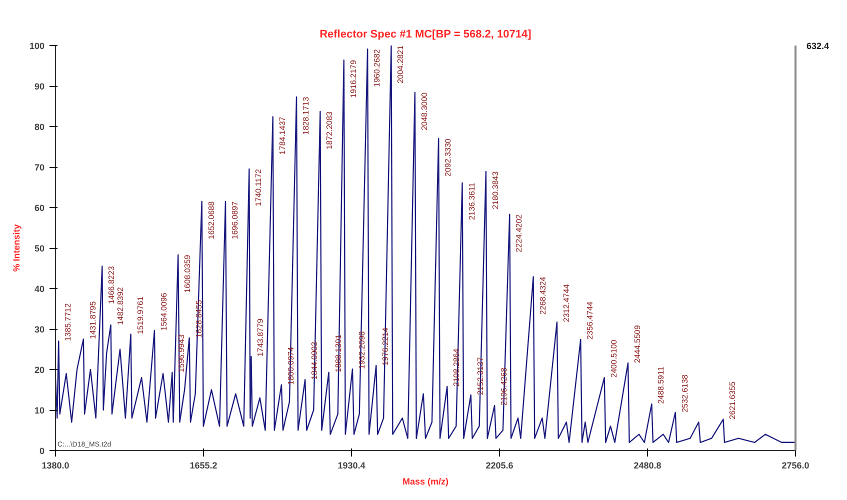 The height and width of the screenshot is (500, 847). I want to click on y-tick-label: 30, so click(39, 329).